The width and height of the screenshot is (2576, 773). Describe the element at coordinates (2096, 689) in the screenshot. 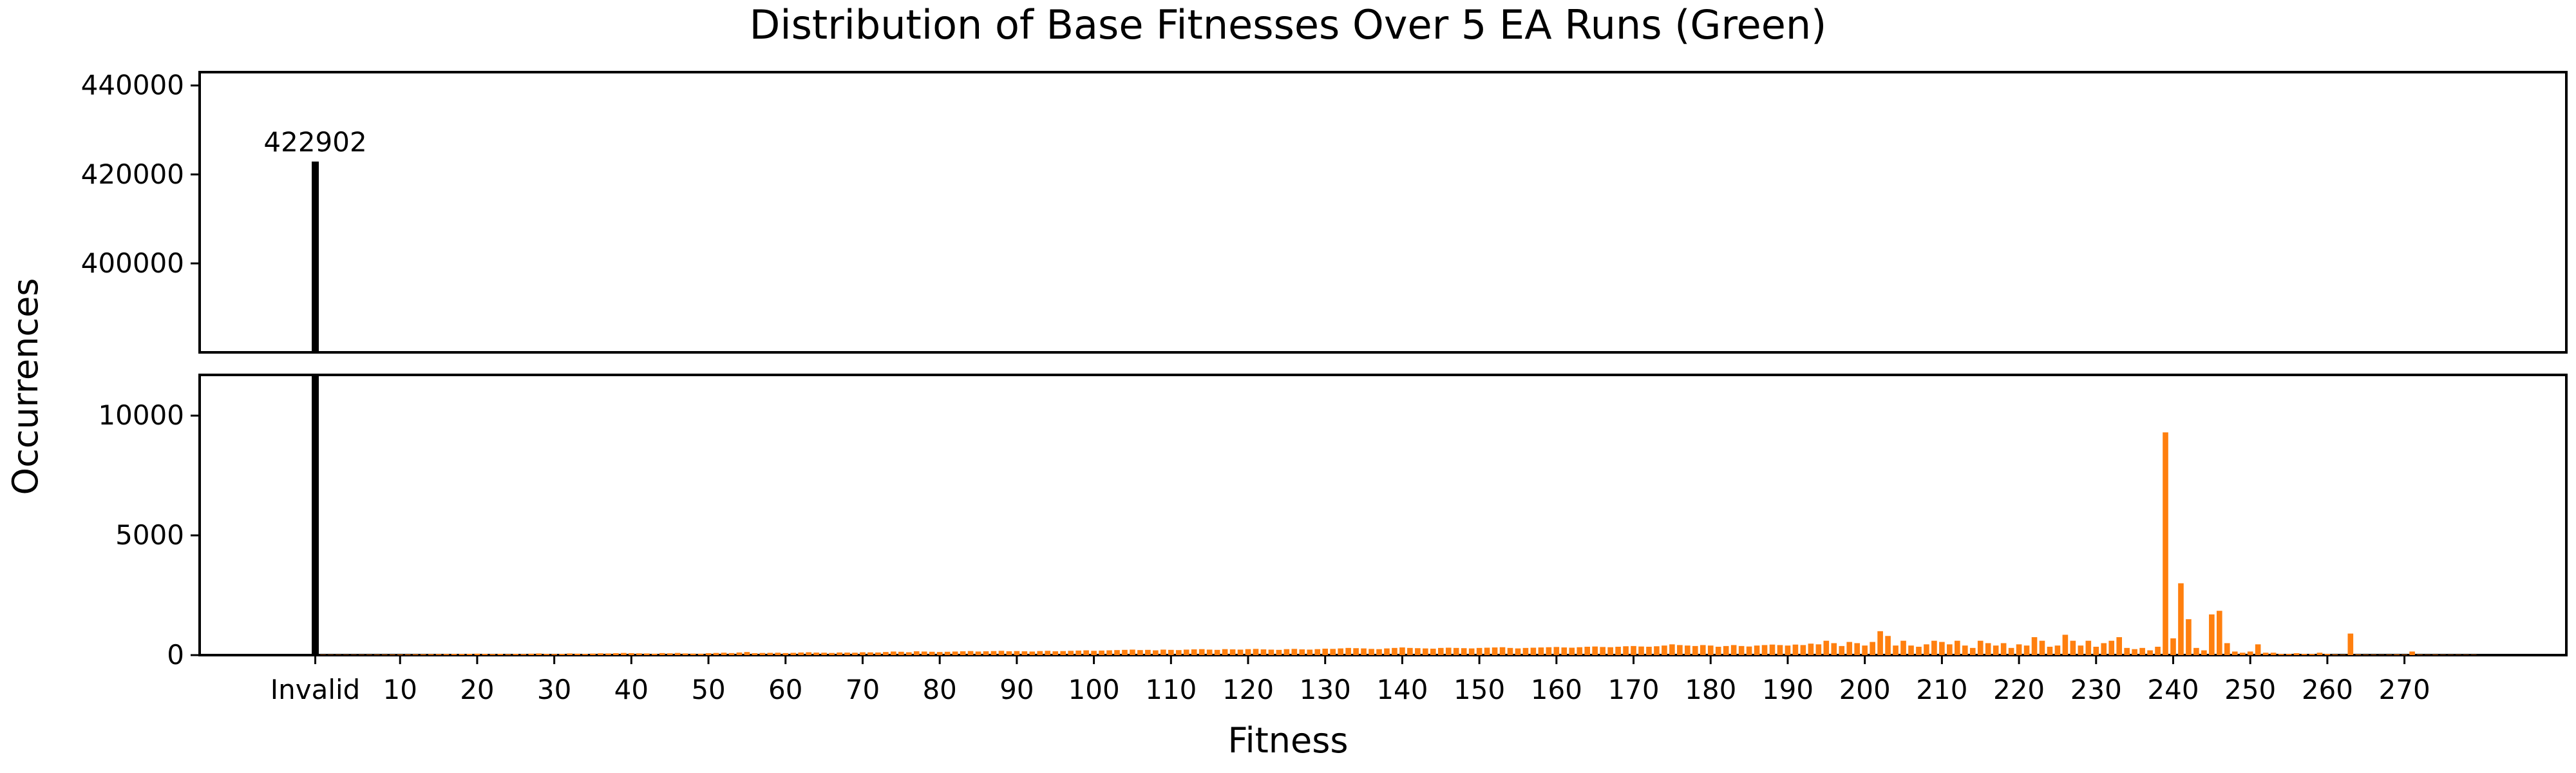

I see `x-tick-label-23: 230` at that location.